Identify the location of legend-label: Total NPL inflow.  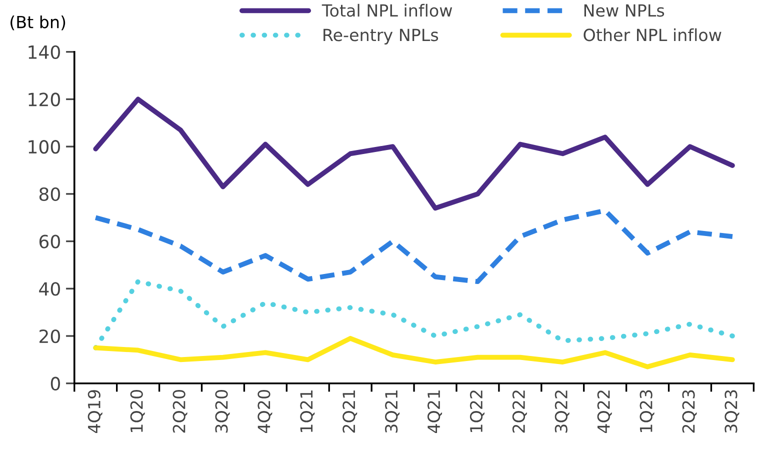
(387, 10).